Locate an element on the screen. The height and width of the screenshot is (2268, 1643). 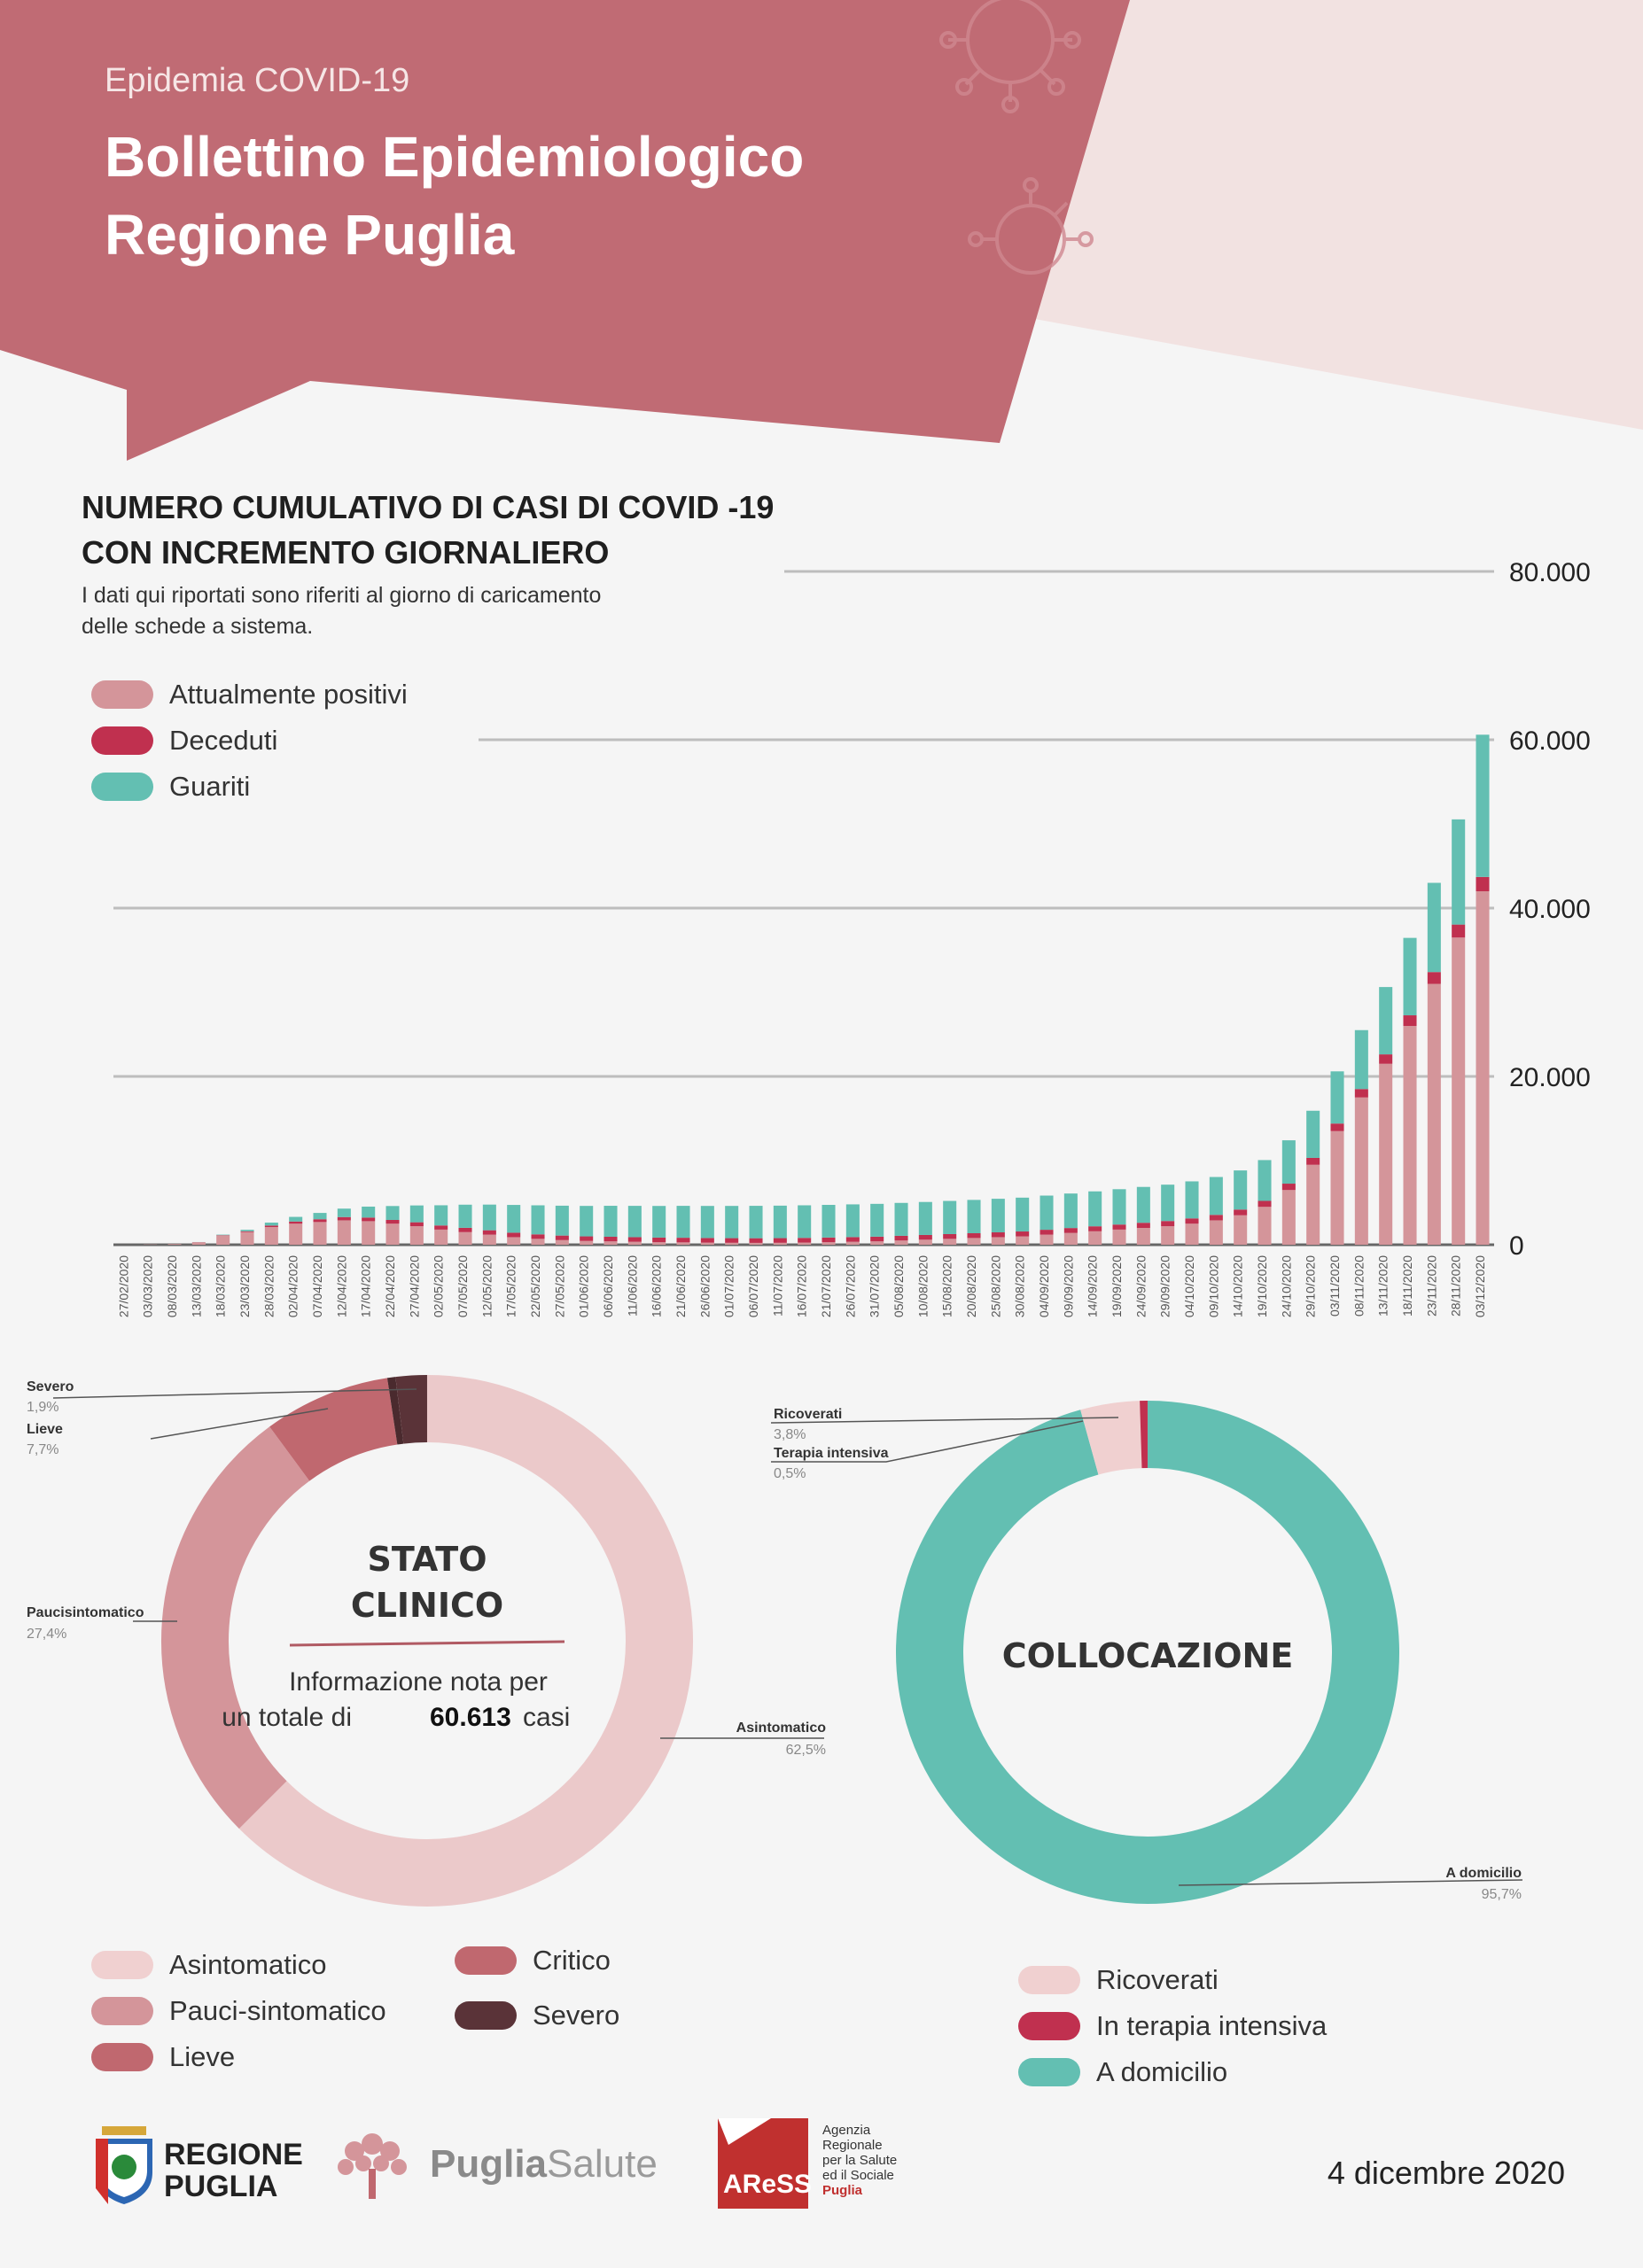
x-tick-label: 27/05/2020 is located at coordinates (559, 1286).